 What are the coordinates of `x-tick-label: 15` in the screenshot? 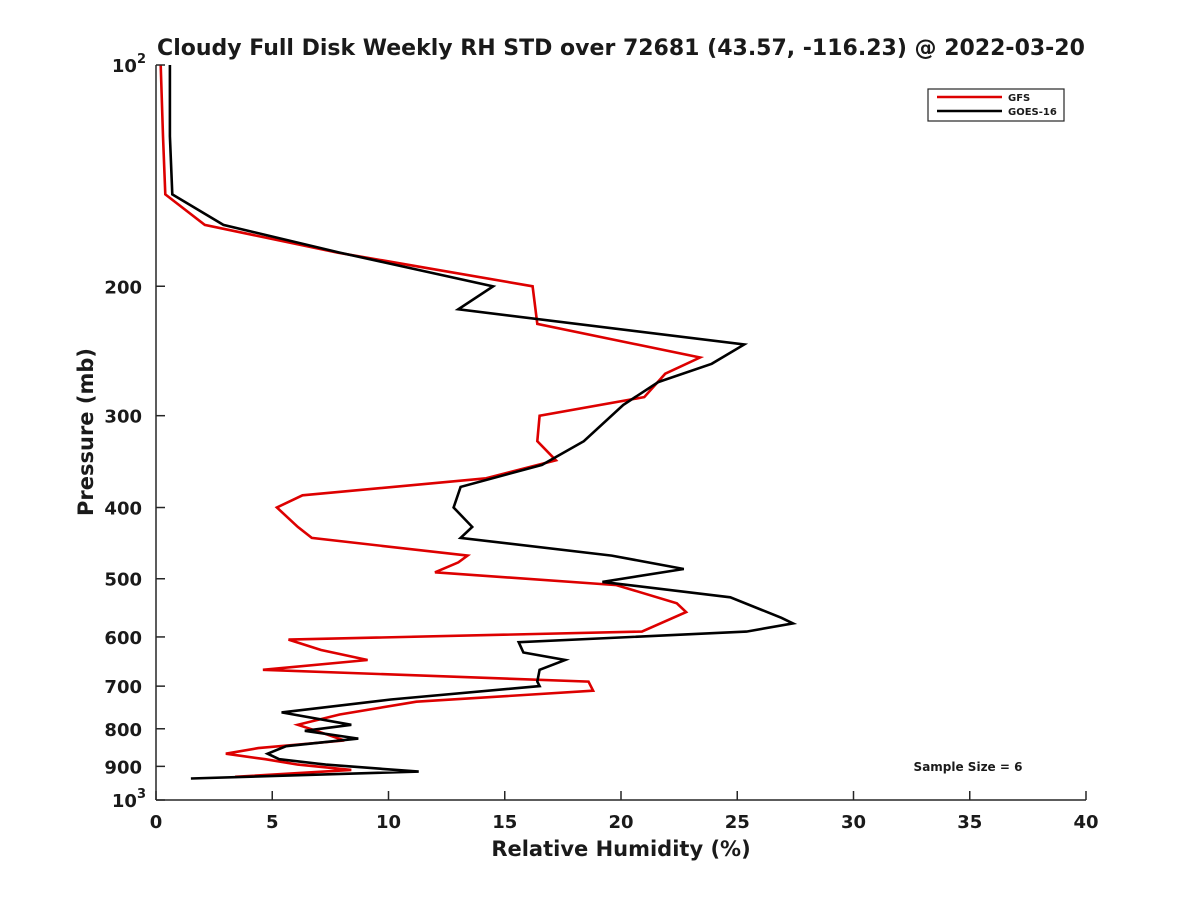 It's located at (504, 822).